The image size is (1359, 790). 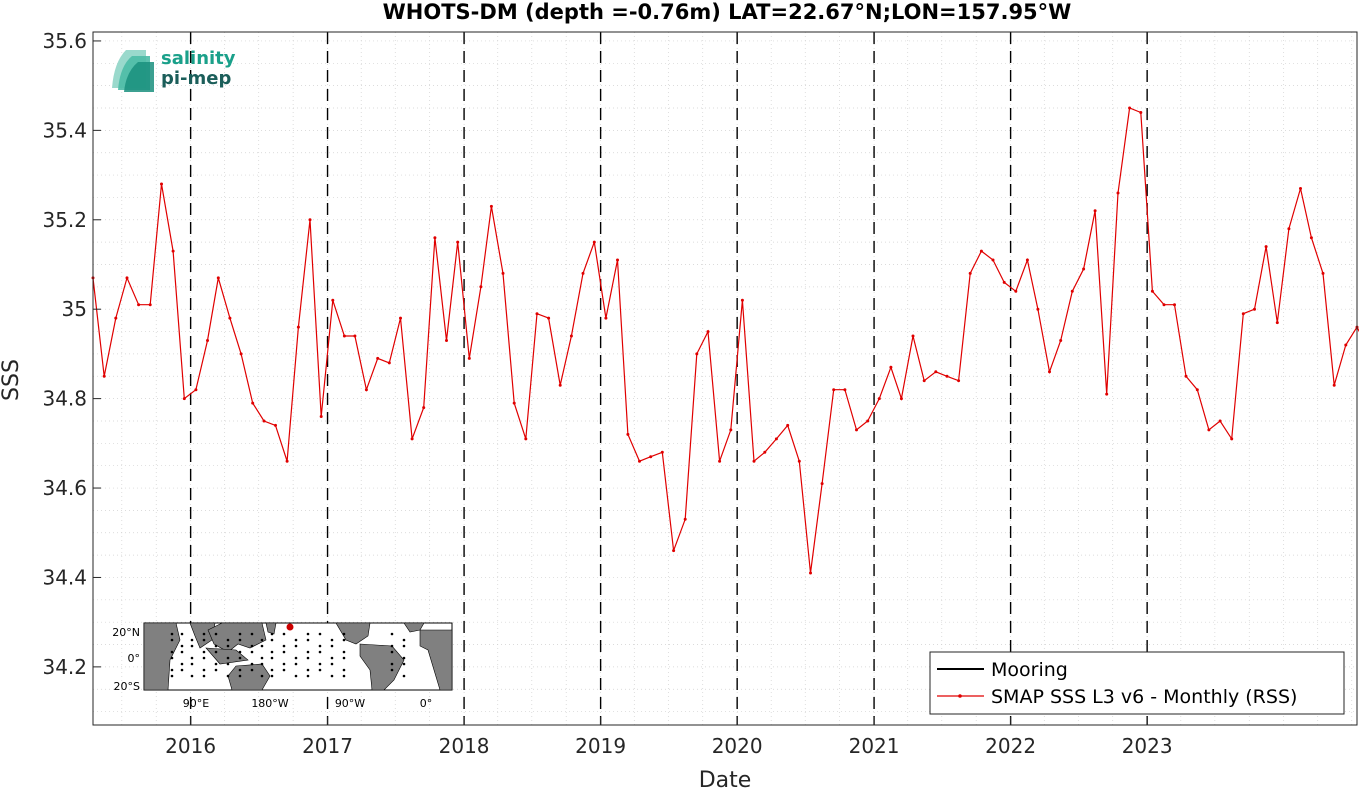 What do you see at coordinates (1144, 697) in the screenshot?
I see `legend-smap-label: SMAP SSS L3 v6 - Monthly (RSS)` at bounding box center [1144, 697].